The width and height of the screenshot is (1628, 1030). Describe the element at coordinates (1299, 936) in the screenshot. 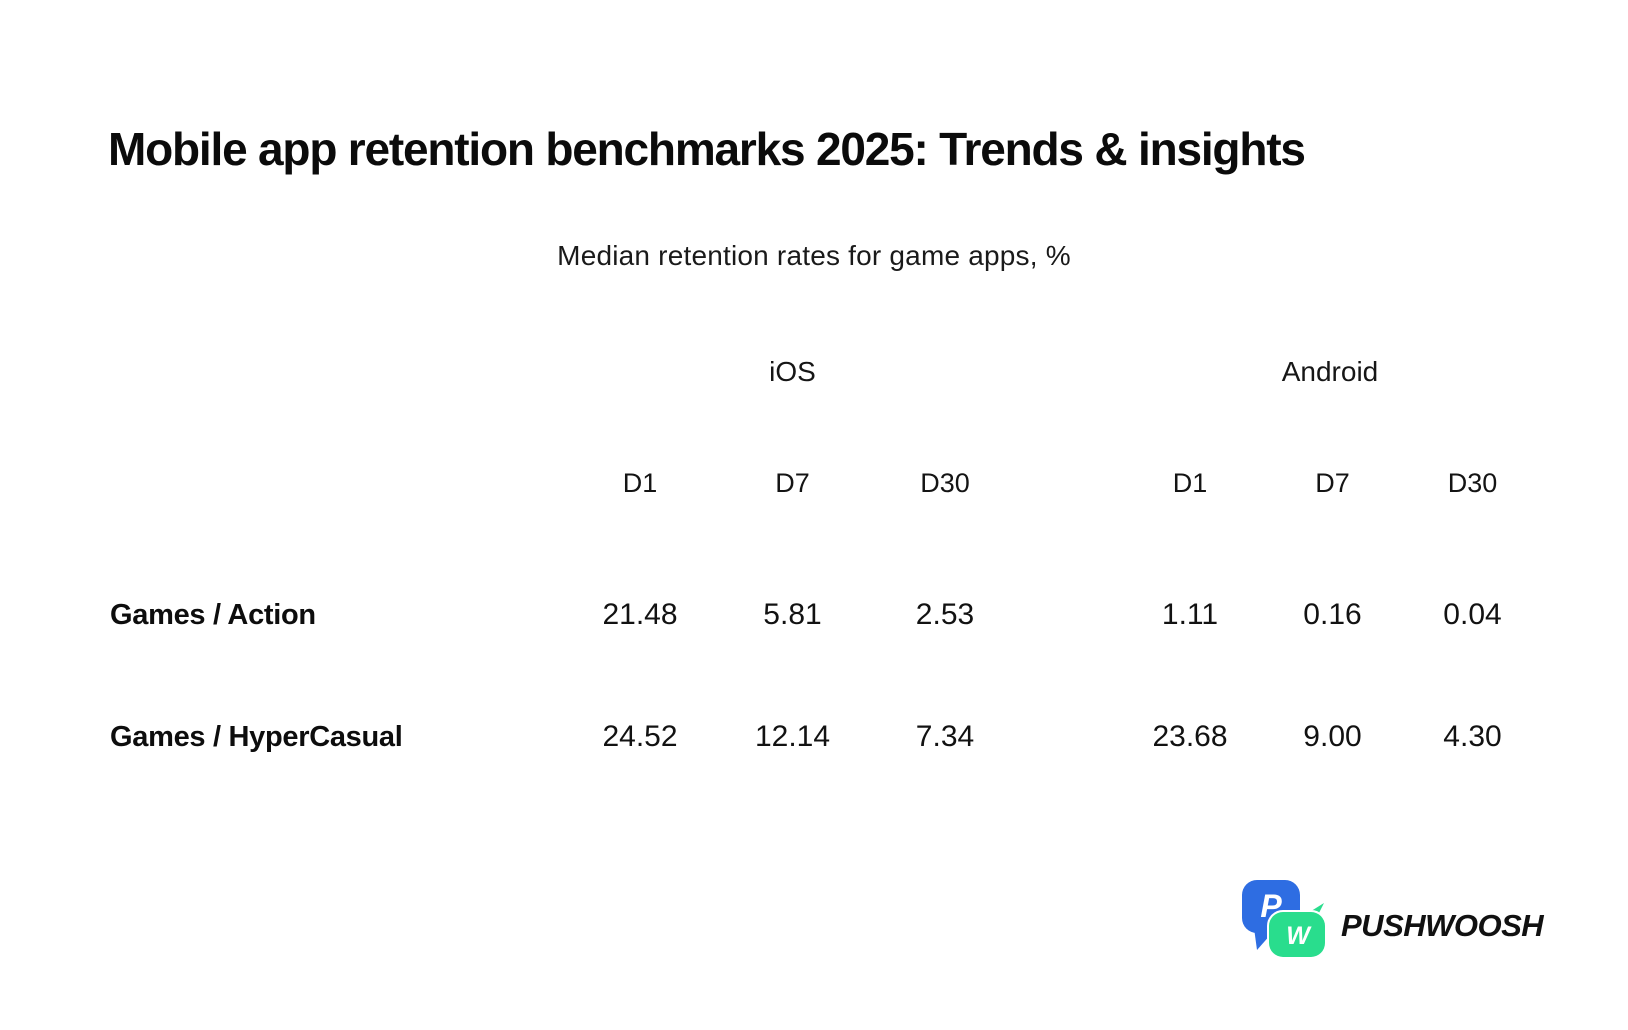

I see `bubble-letter-w: W` at that location.